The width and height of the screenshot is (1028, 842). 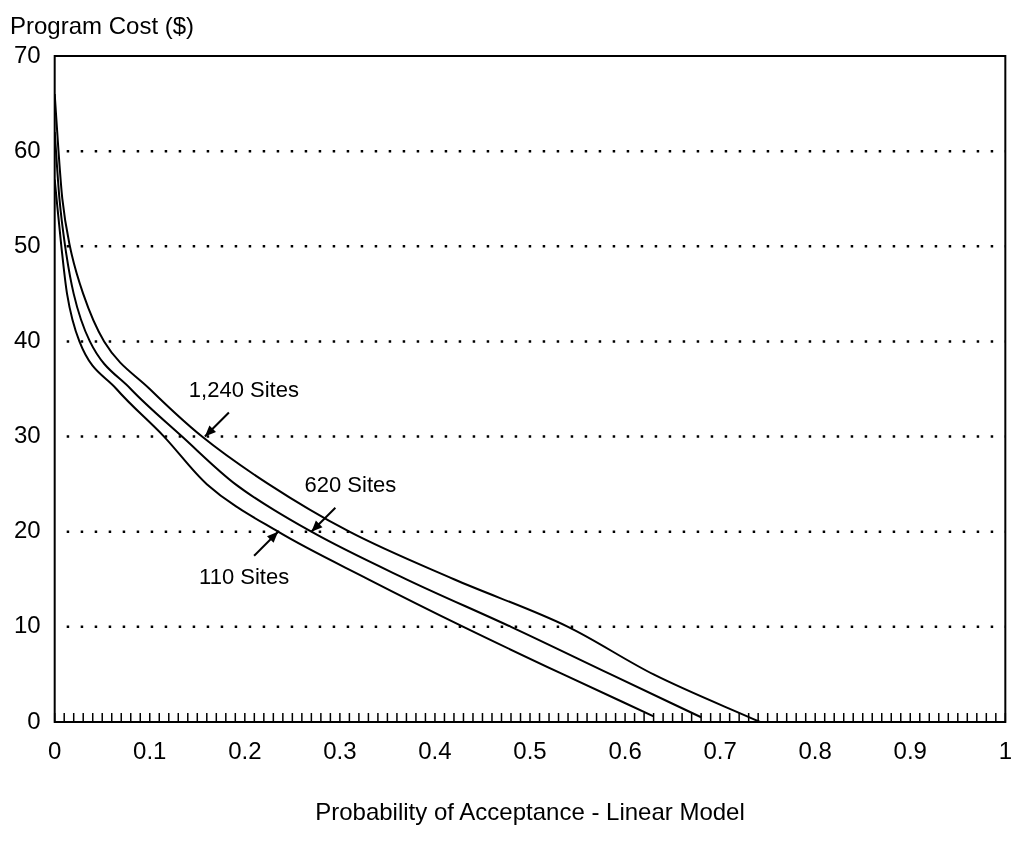 I want to click on x-axis-title: Probability of Acceptance - Linear Model, so click(x=530, y=811).